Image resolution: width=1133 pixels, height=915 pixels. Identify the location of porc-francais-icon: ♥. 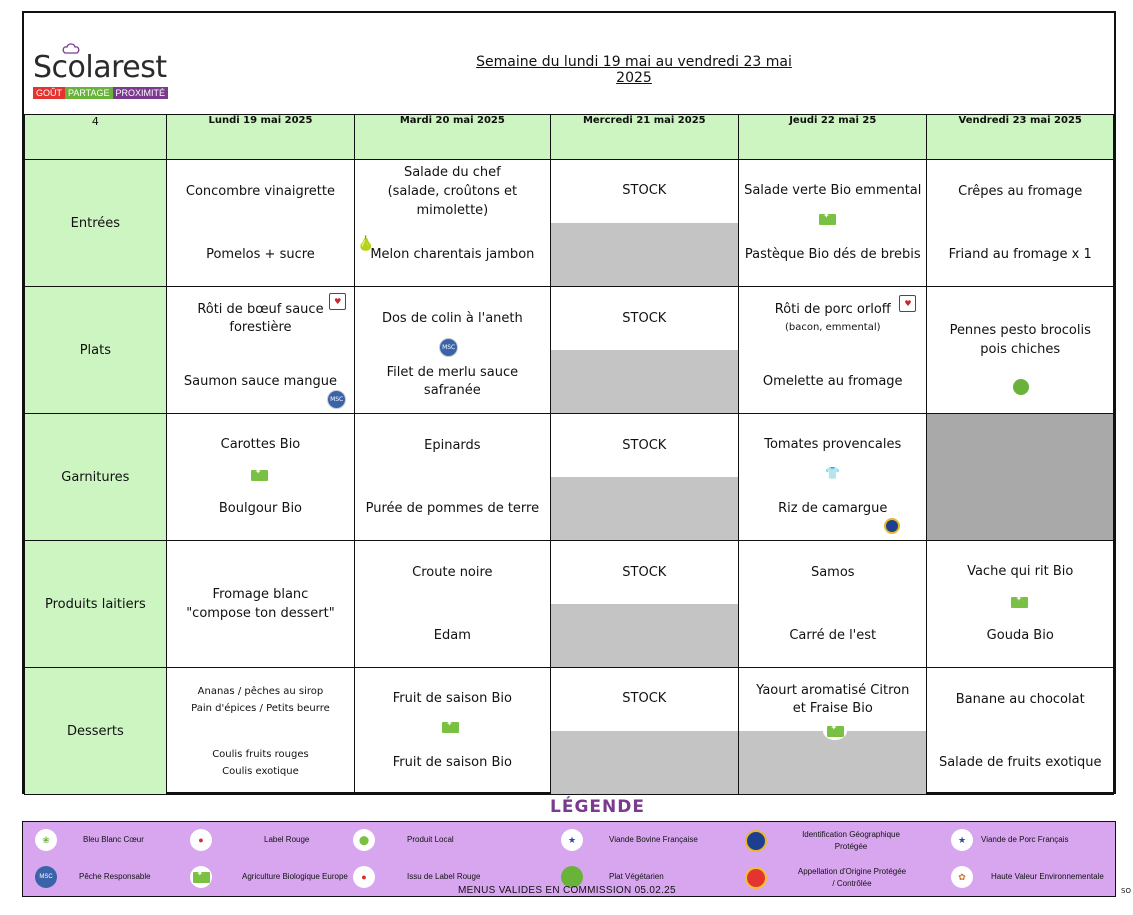
(908, 303).